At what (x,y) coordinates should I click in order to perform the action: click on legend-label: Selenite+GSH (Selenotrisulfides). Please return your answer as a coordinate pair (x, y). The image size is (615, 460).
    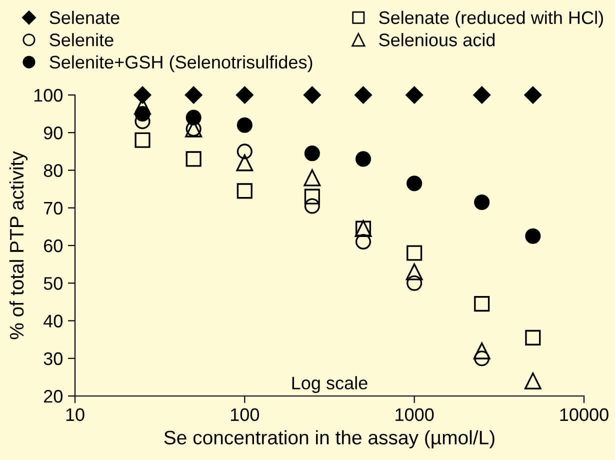
    Looking at the image, I should click on (181, 63).